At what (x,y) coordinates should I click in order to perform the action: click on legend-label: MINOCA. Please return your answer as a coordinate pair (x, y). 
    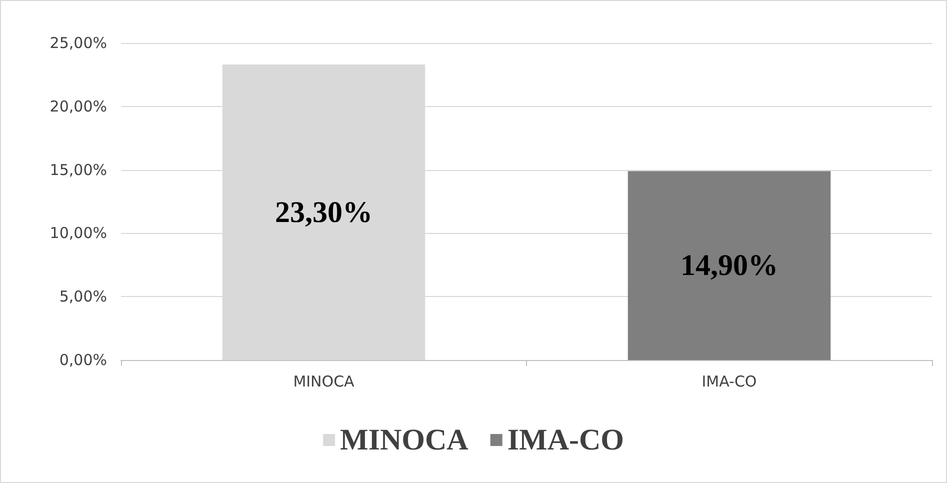
    Looking at the image, I should click on (404, 440).